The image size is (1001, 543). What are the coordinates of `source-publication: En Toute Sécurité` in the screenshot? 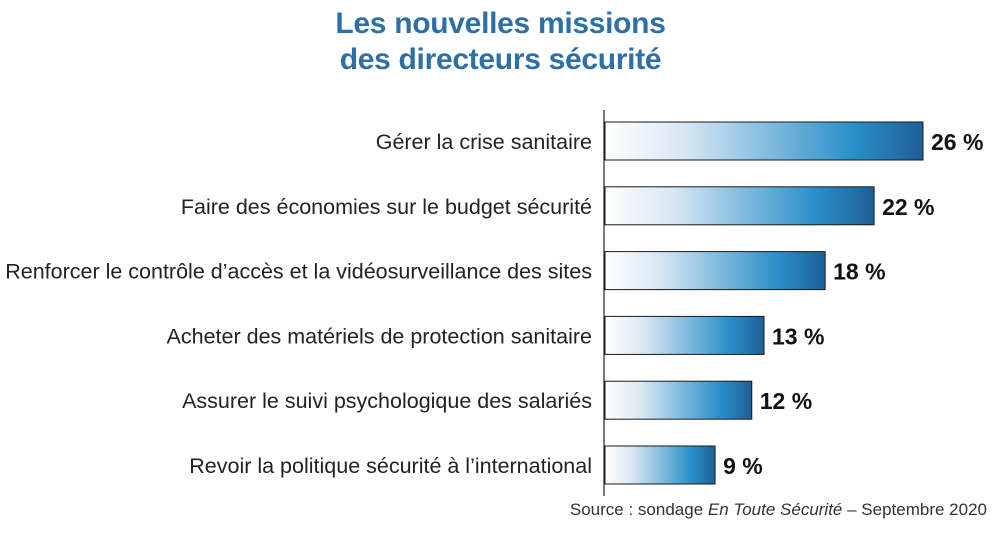 It's located at (775, 509).